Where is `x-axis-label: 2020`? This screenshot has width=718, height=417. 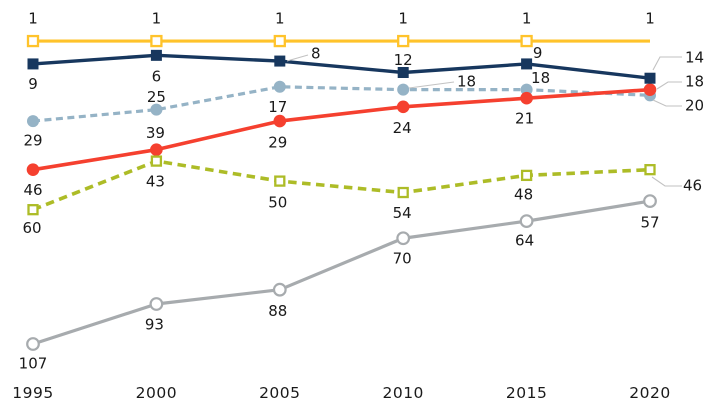 x-axis-label: 2020 is located at coordinates (649, 393).